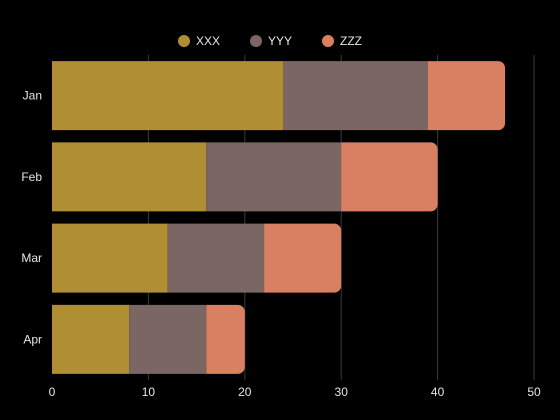 This screenshot has height=420, width=560. I want to click on x-tick-label-20: 20, so click(245, 392).